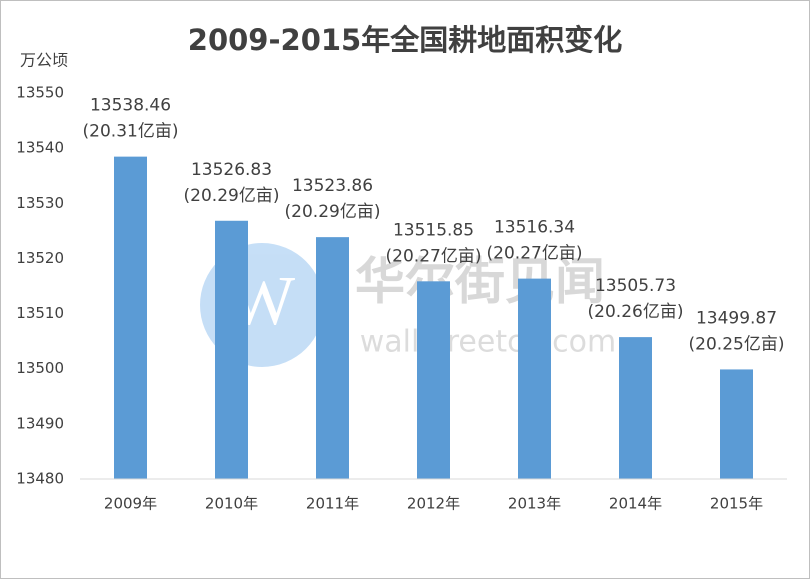 Image resolution: width=810 pixels, height=579 pixels. Describe the element at coordinates (736, 504) in the screenshot. I see `x-tick-label: 2015年` at that location.